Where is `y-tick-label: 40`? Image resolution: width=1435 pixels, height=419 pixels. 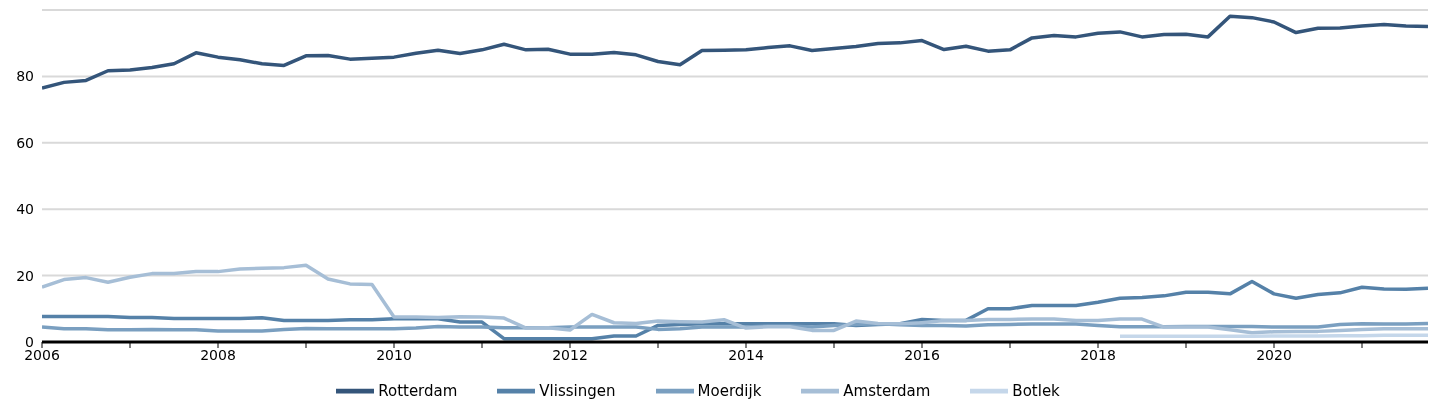 y-tick-label: 40 is located at coordinates (25, 209).